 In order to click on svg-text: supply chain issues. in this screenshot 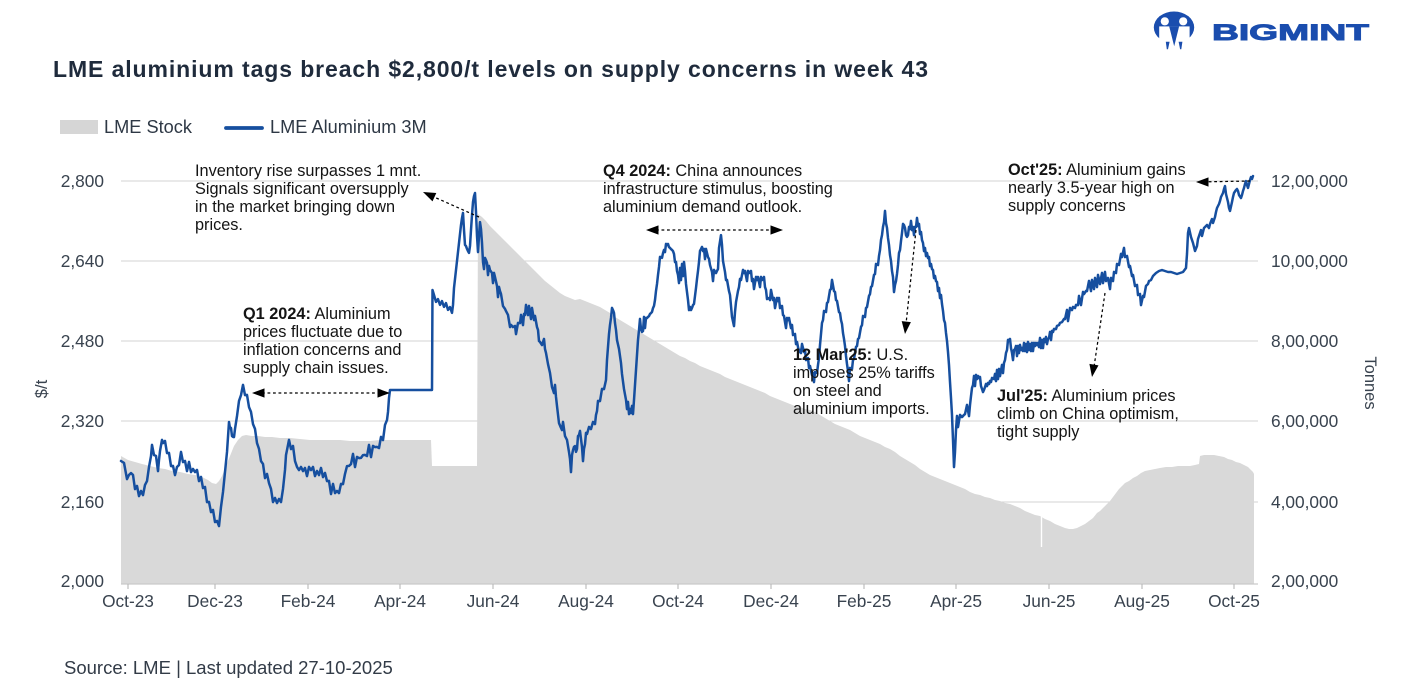, I will do `click(316, 368)`.